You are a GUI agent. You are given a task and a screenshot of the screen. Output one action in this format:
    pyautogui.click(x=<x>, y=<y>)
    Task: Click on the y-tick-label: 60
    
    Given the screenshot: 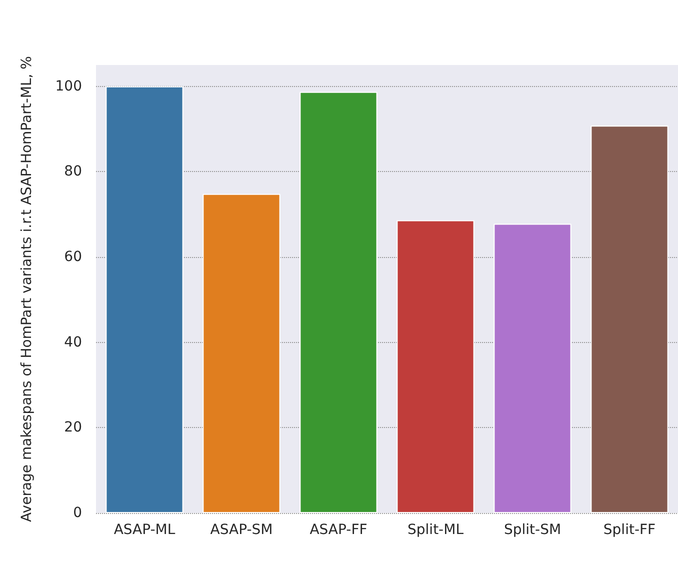 What is the action you would take?
    pyautogui.click(x=73, y=257)
    